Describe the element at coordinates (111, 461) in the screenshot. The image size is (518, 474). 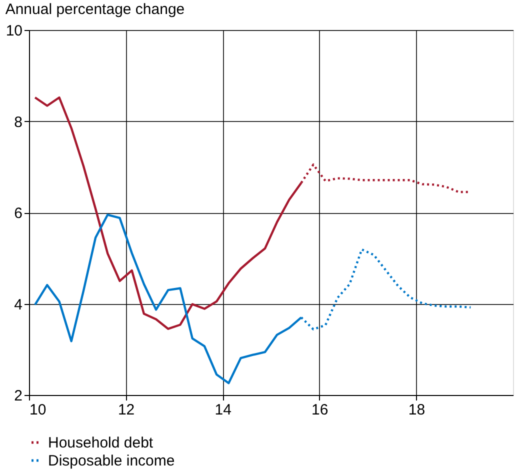
I see `legend-label: Disposable income` at that location.